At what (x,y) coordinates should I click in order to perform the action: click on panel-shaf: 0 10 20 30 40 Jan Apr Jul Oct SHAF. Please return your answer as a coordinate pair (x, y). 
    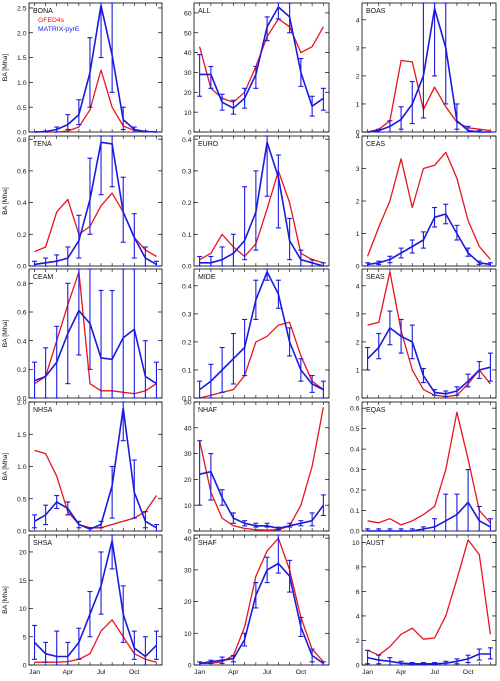
    Looking at the image, I should click on (257, 605).